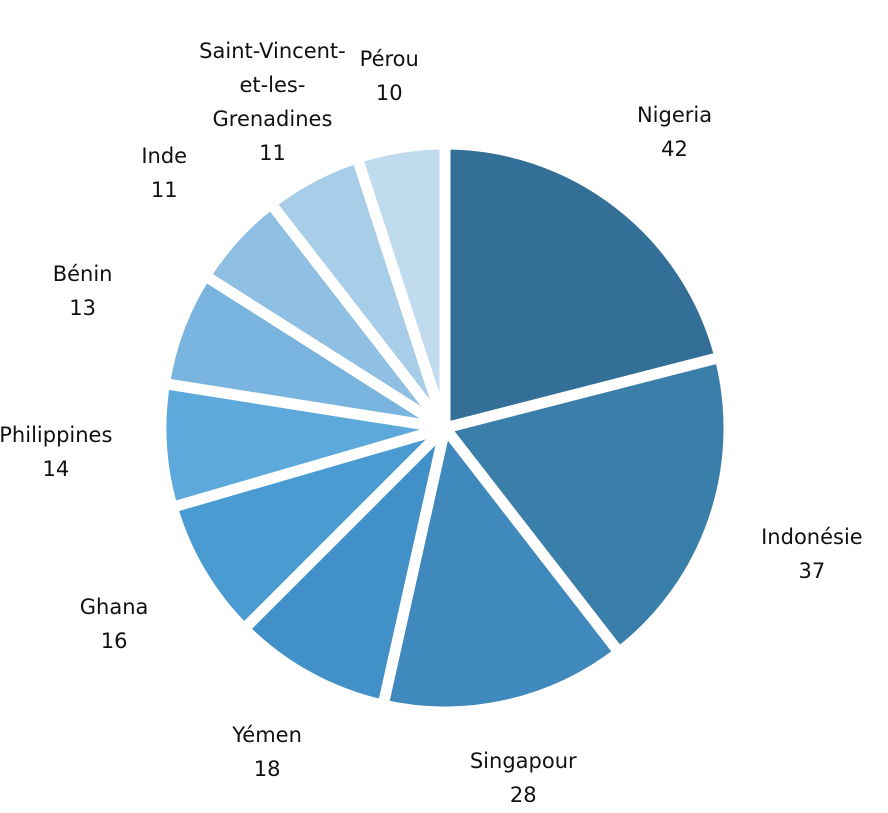  What do you see at coordinates (675, 132) in the screenshot?
I see `slice-label: Nigeria 42` at bounding box center [675, 132].